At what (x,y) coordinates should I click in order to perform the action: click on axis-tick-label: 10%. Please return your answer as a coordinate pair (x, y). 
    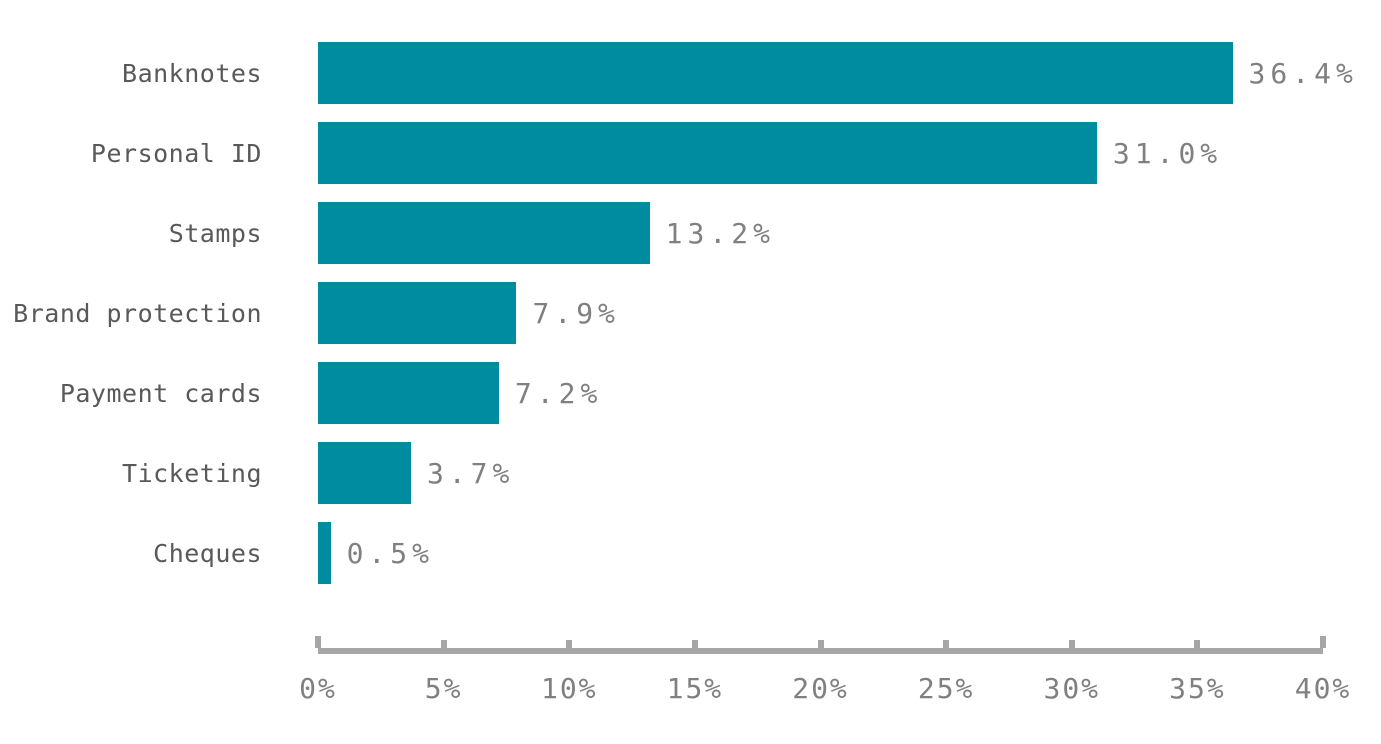
    Looking at the image, I should click on (569, 688).